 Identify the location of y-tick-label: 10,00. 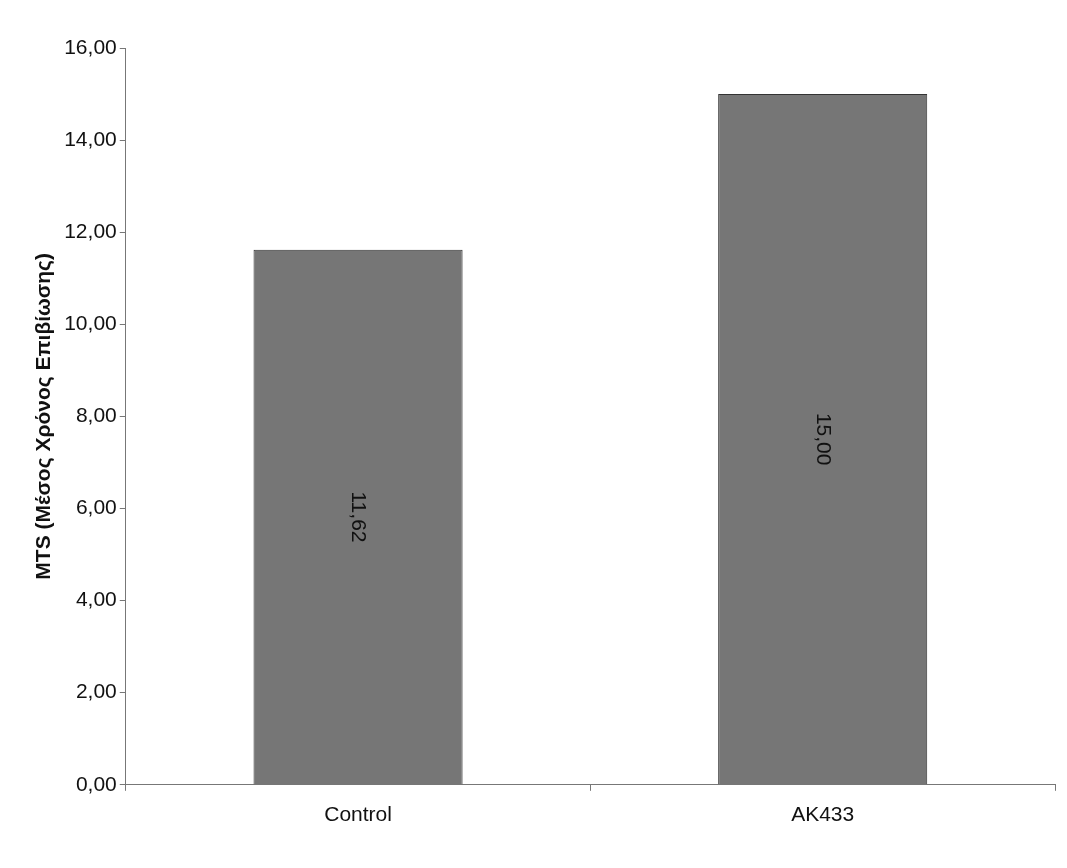
(90, 323).